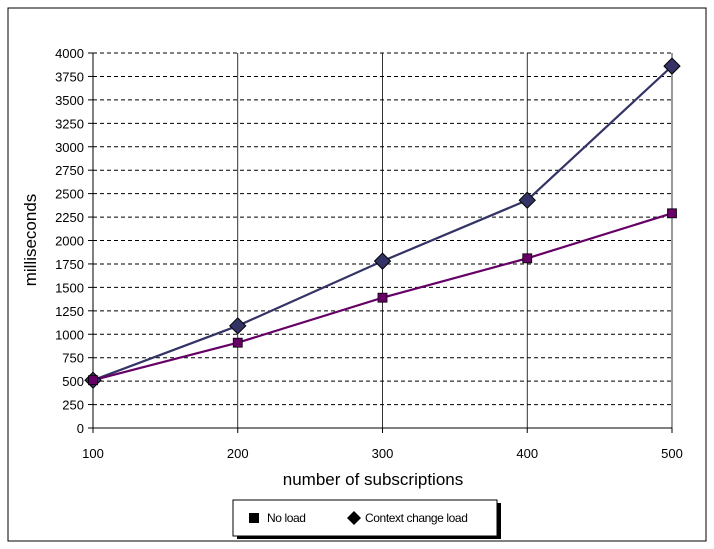 The image size is (714, 549). Describe the element at coordinates (69, 53) in the screenshot. I see `y-tick-label: 4000` at that location.